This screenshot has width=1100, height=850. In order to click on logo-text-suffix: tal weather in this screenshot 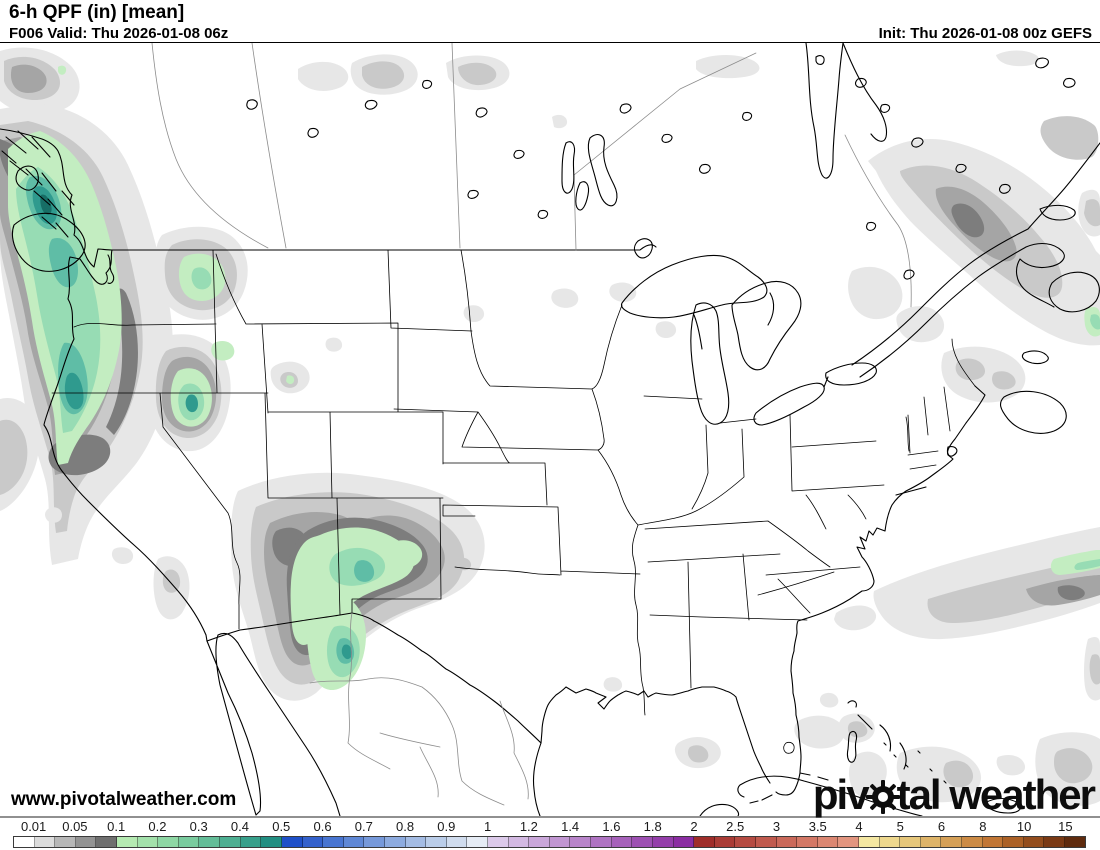, I will do `click(996, 794)`.